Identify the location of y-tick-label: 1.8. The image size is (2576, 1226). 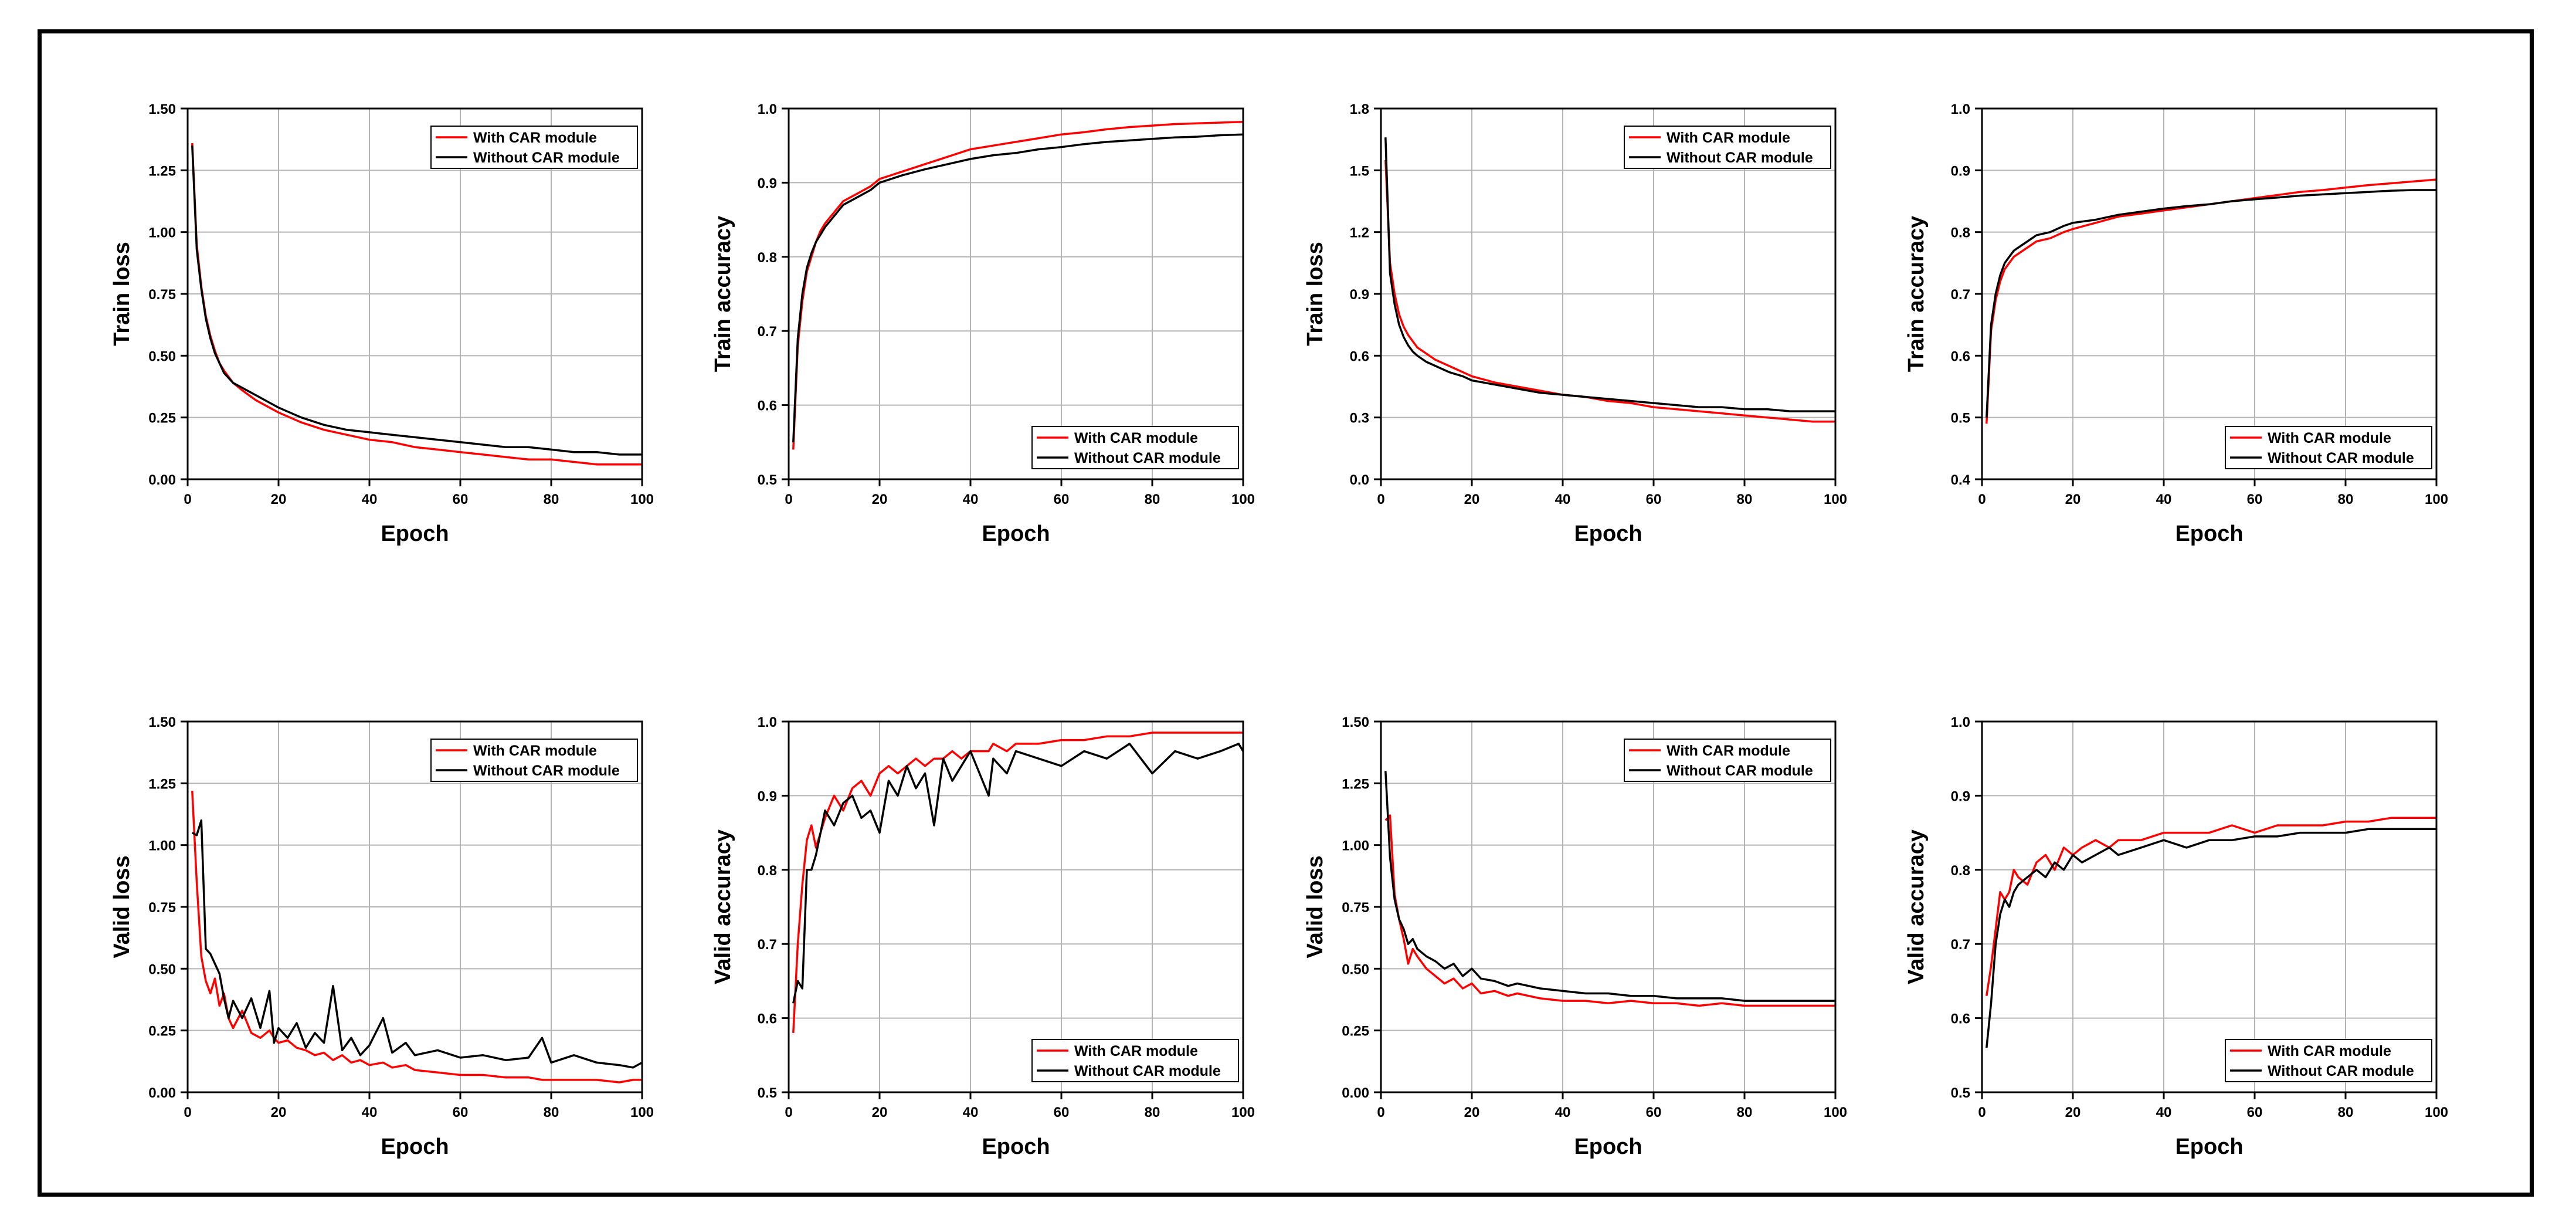
(1359, 109).